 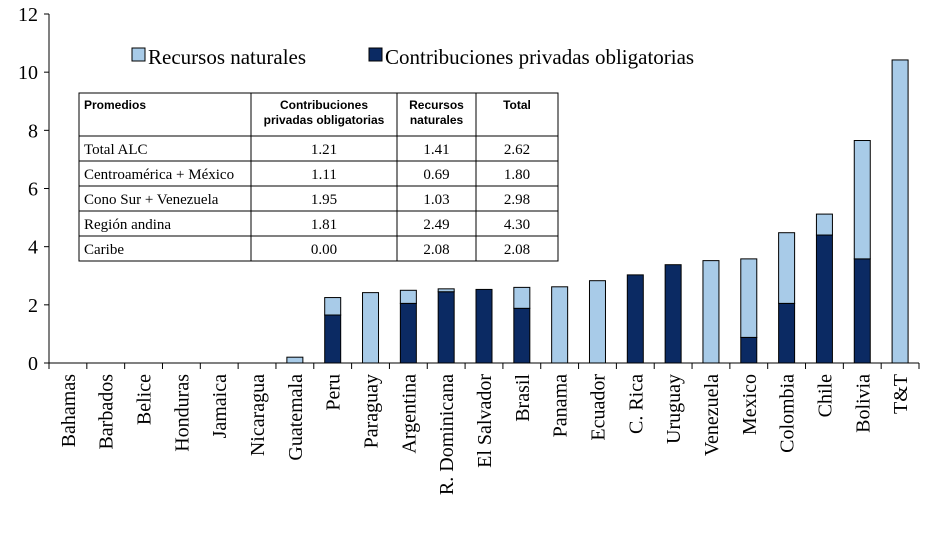 What do you see at coordinates (127, 225) in the screenshot?
I see `table-cell: Región andina` at bounding box center [127, 225].